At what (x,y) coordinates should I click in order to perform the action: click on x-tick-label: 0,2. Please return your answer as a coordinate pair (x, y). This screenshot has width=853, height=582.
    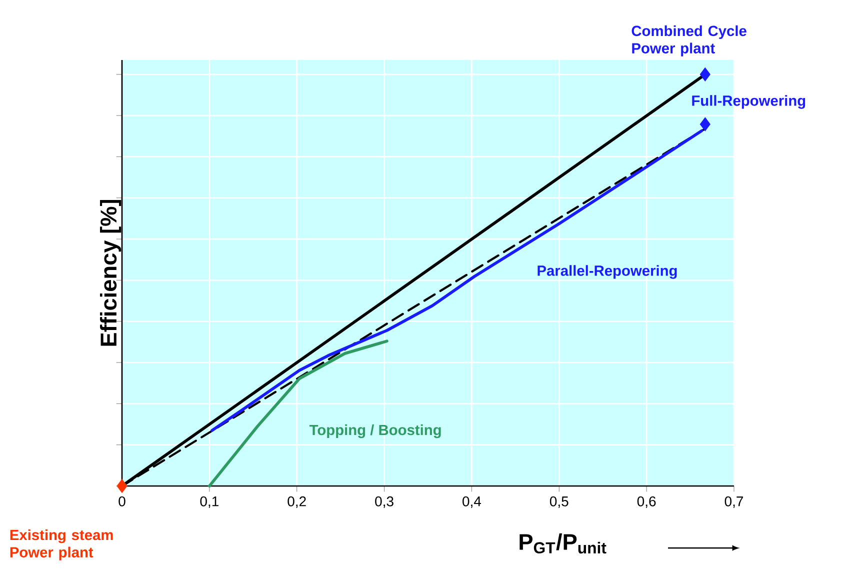
    Looking at the image, I should click on (297, 502).